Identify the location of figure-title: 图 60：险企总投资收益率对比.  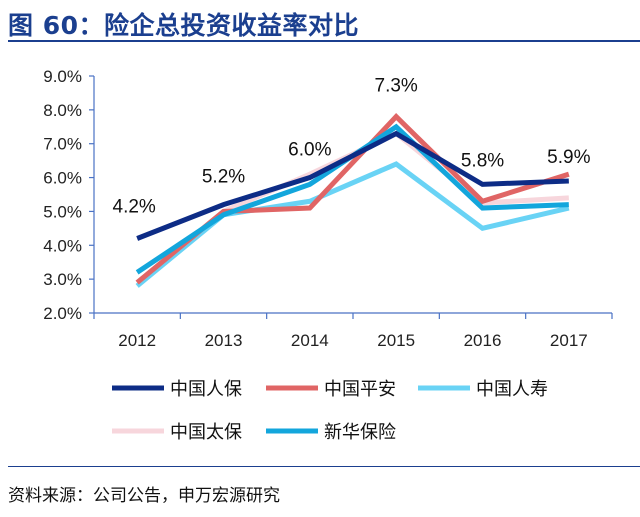
(183, 25).